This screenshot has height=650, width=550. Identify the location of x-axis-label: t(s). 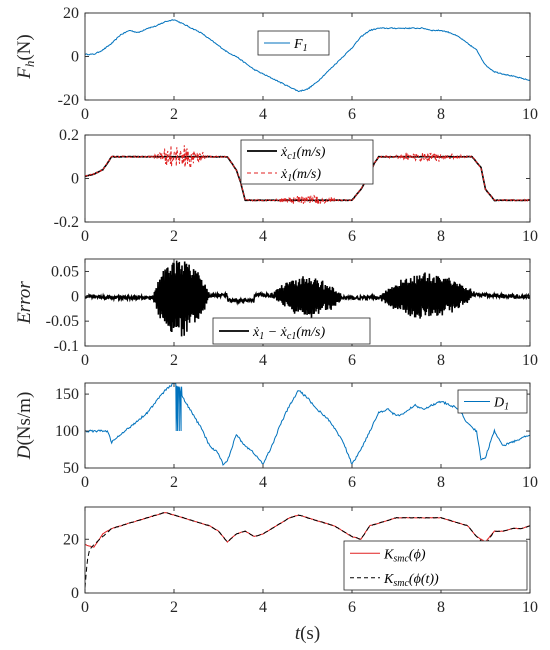
(307, 633).